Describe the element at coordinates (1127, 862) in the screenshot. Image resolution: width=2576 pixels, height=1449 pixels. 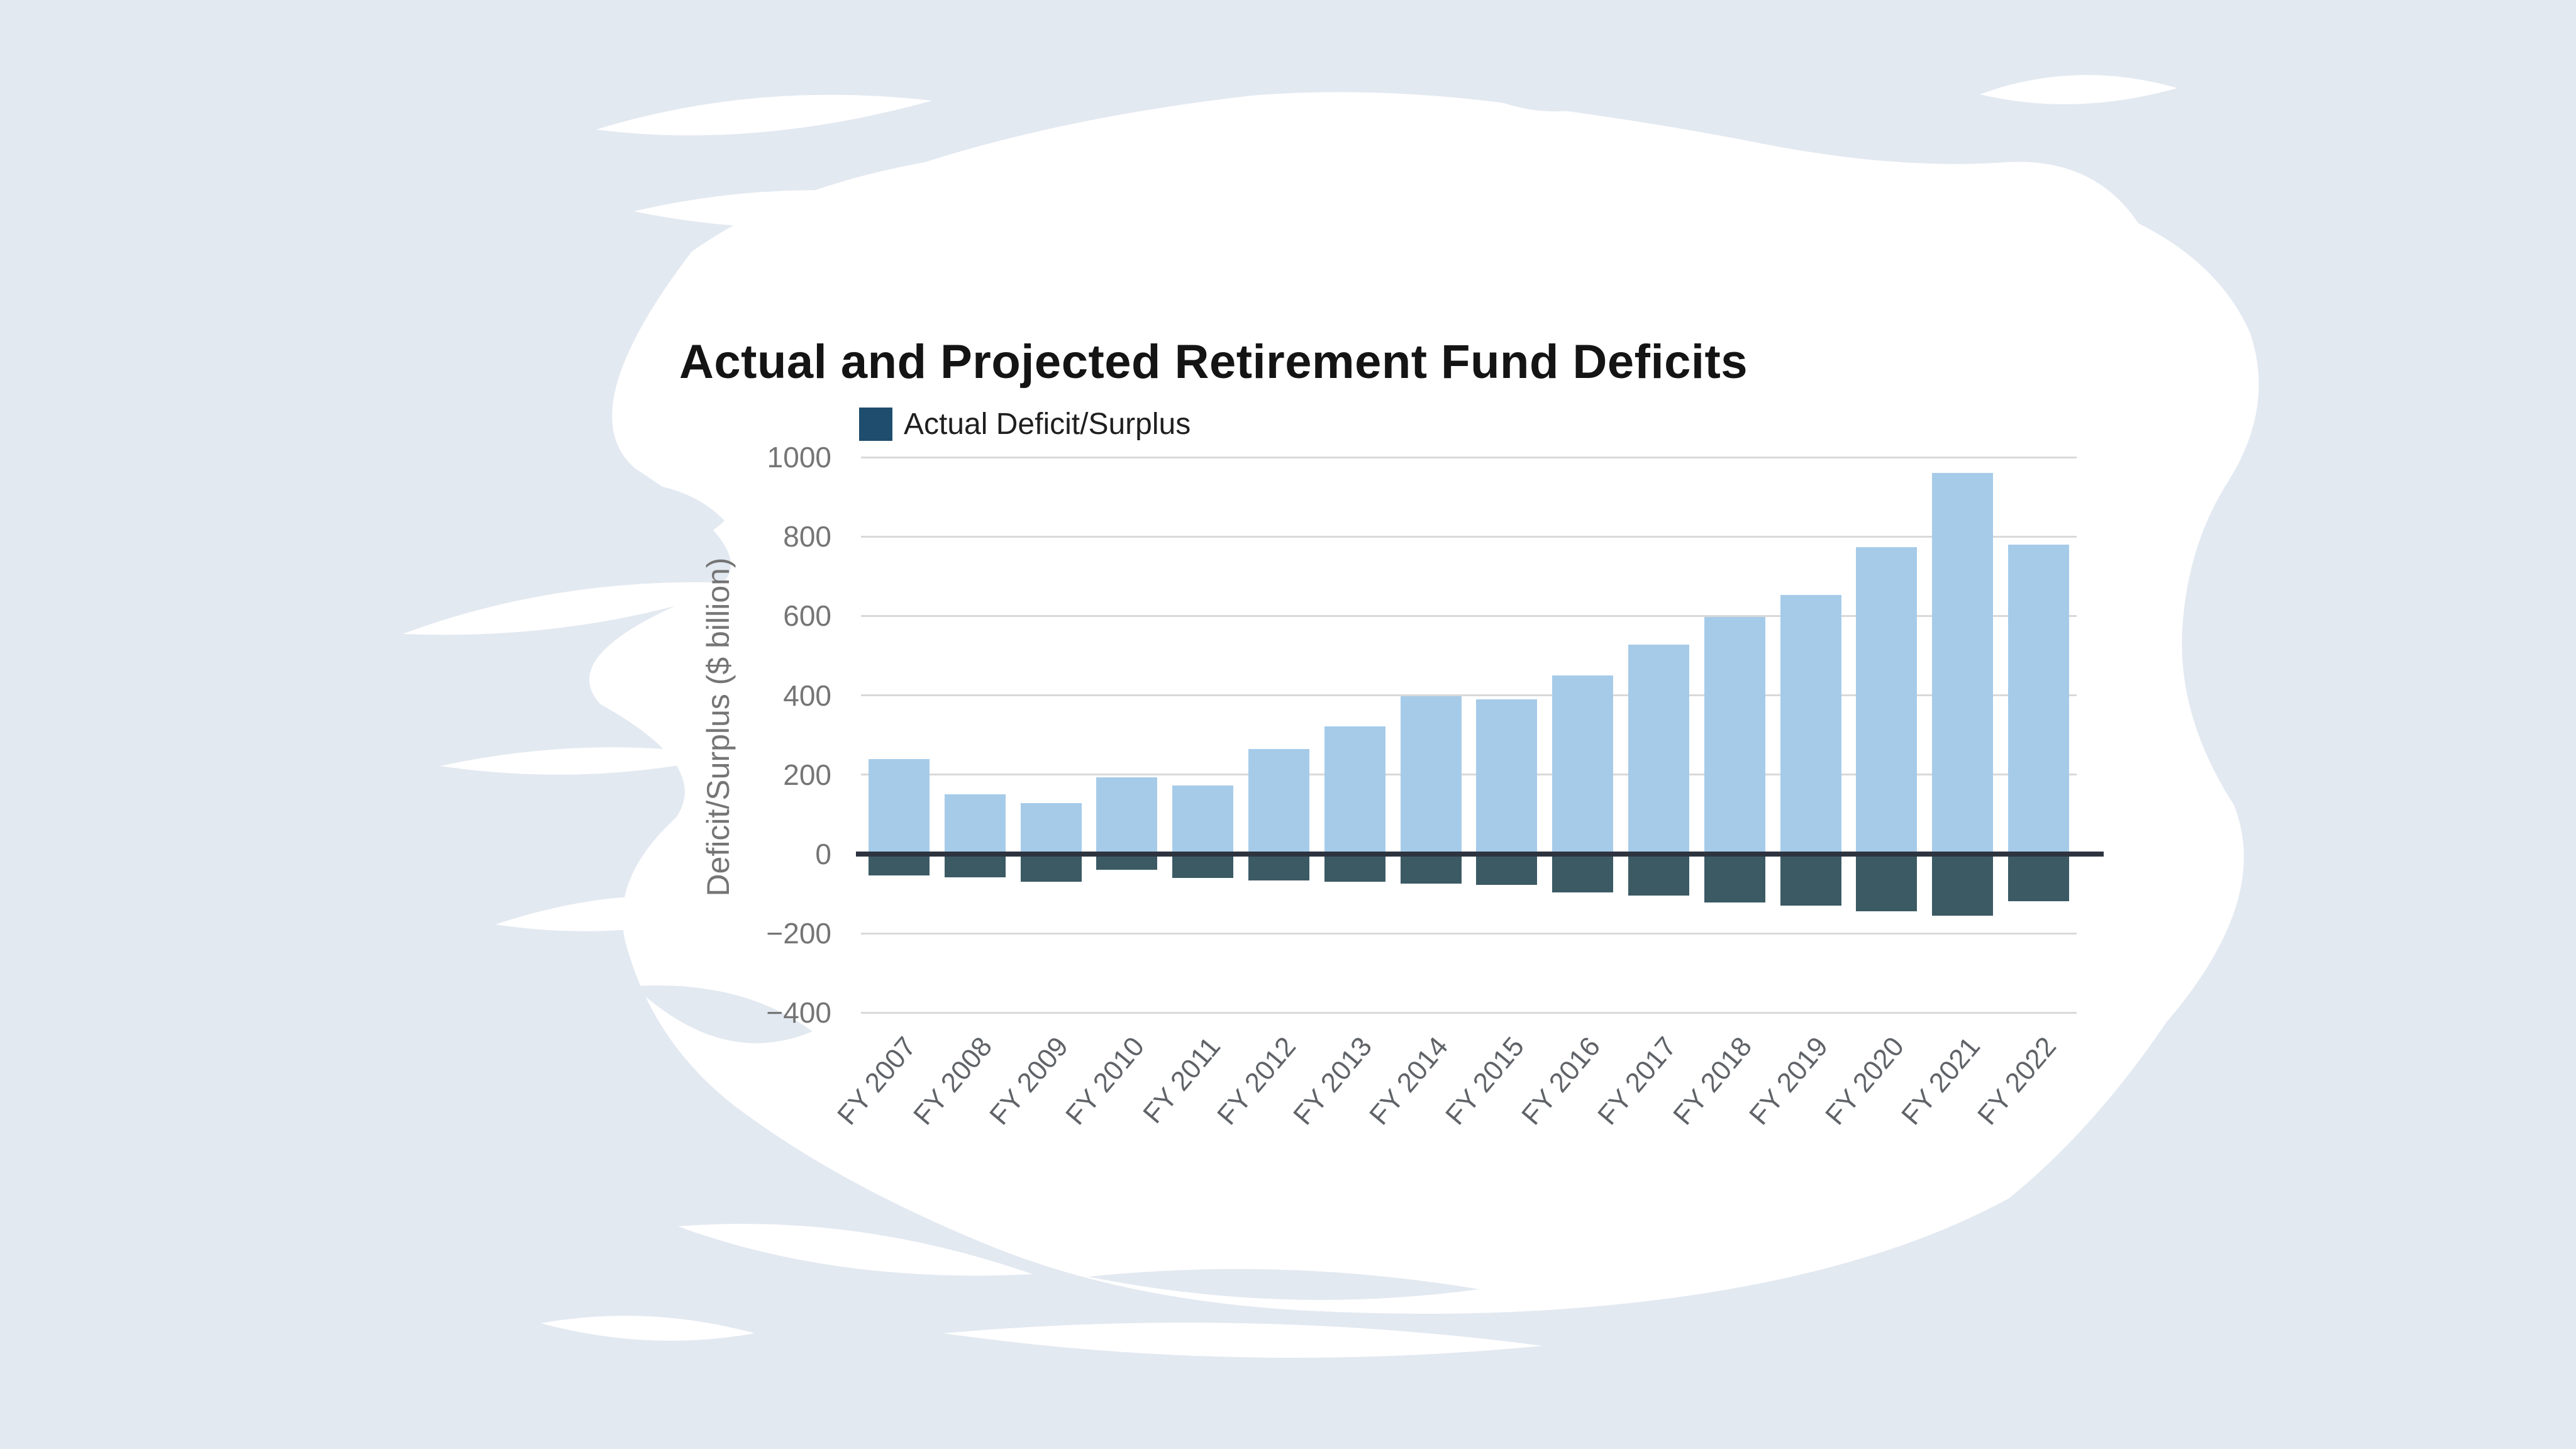
I see `bar-negative-fy-2010` at that location.